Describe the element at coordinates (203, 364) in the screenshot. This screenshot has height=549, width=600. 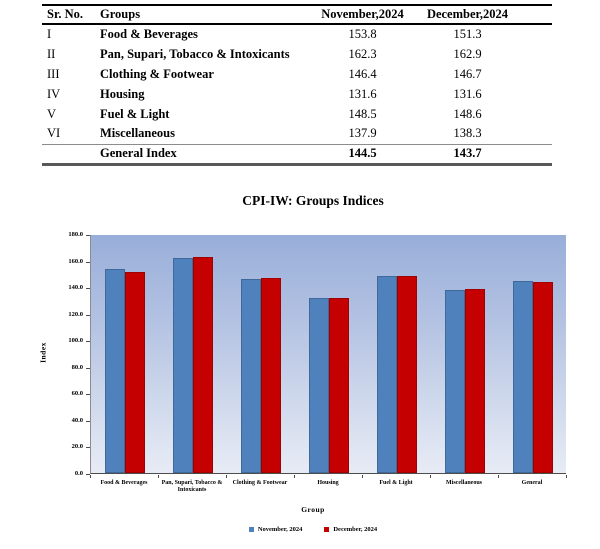
I see `bar-december-2024-pan-supari-tobacco-intoxicants` at that location.